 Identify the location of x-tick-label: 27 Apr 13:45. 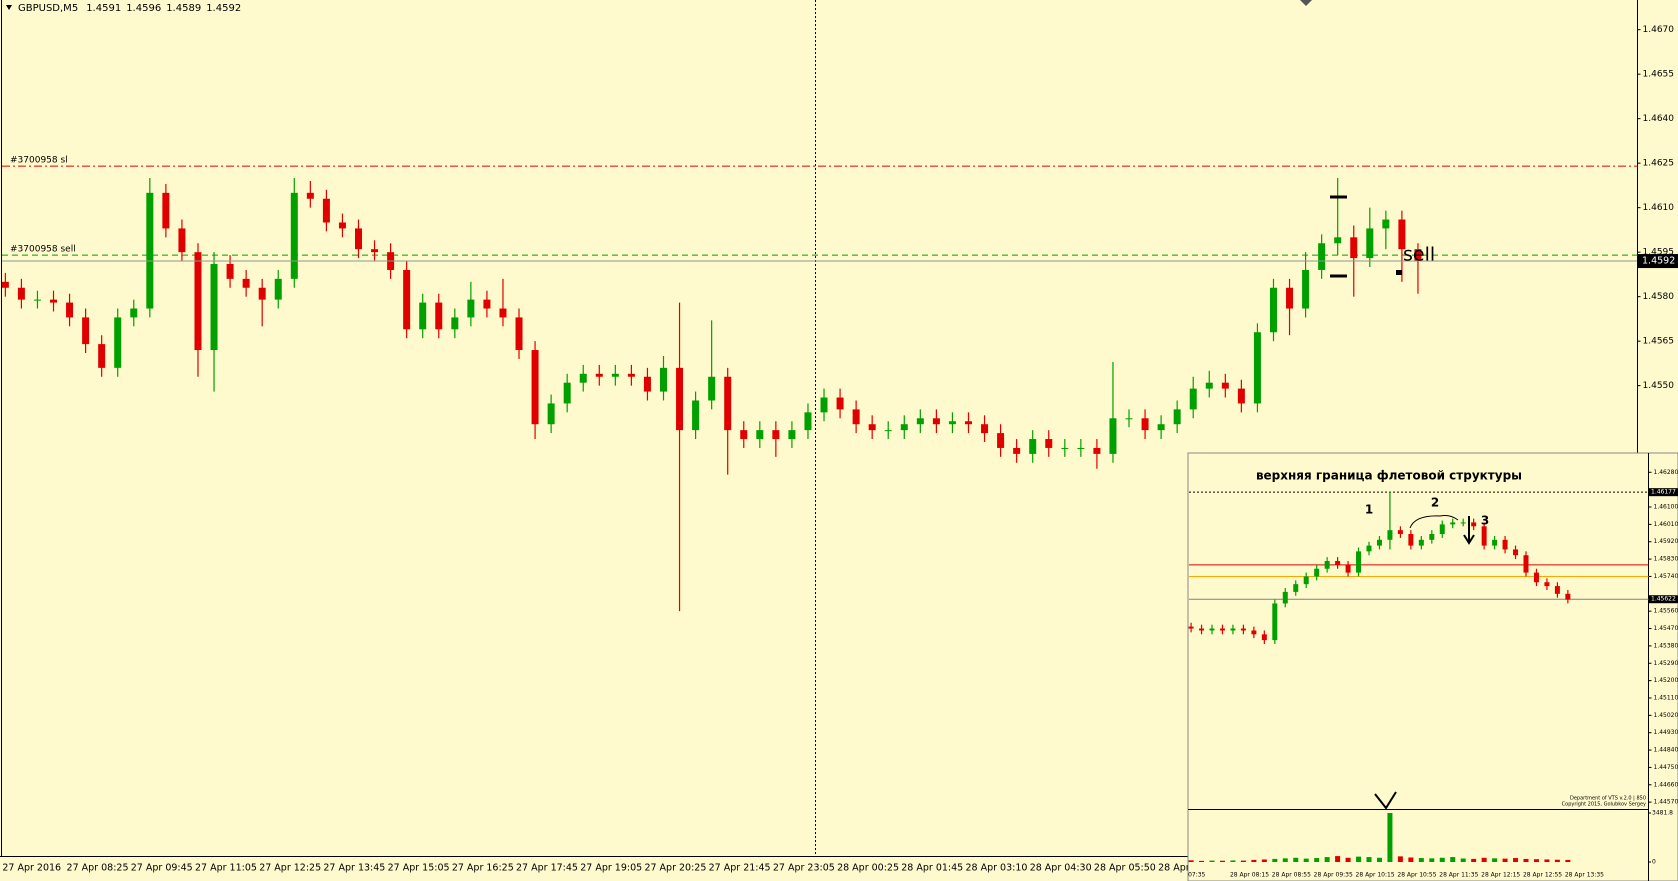
(354, 868).